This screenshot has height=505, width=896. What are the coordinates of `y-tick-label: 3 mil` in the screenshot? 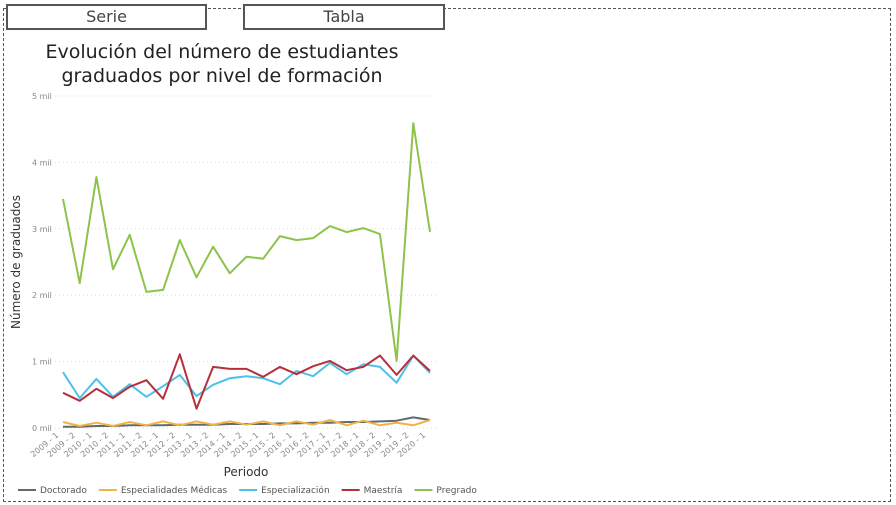 It's located at (42, 229).